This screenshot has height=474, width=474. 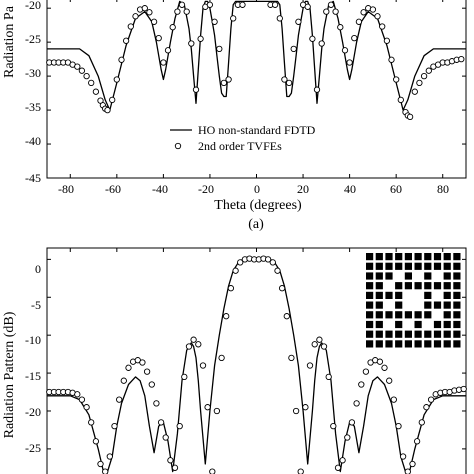 What do you see at coordinates (350, 189) in the screenshot?
I see `top-x-tick-label: 40` at bounding box center [350, 189].